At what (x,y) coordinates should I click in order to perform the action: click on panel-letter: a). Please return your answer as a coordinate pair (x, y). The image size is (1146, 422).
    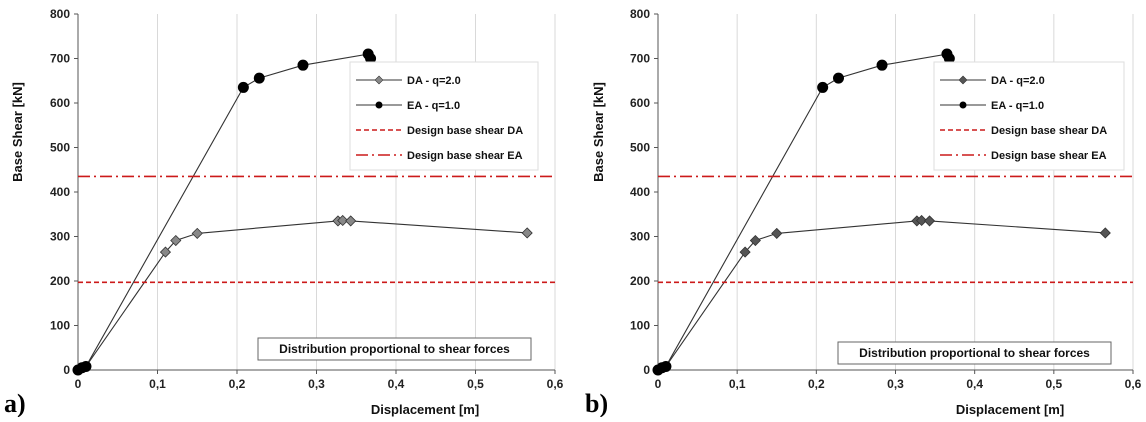
    Looking at the image, I should click on (15, 403).